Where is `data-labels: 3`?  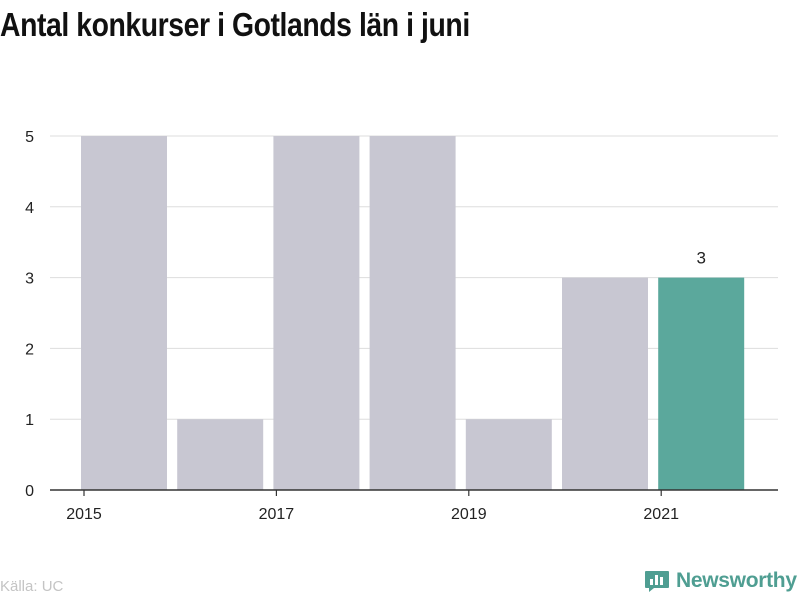 data-labels: 3 is located at coordinates (700, 258).